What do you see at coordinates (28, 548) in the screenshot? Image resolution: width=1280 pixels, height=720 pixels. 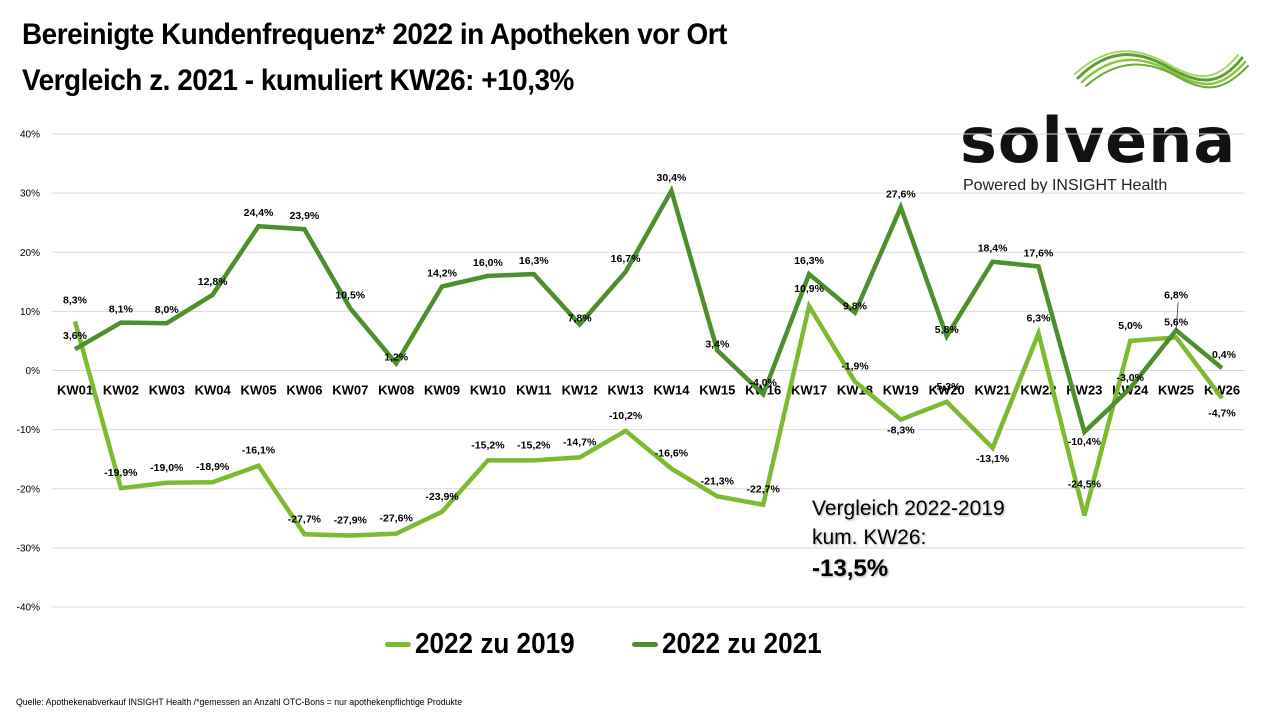 I see `y-tick-label: -30%` at bounding box center [28, 548].